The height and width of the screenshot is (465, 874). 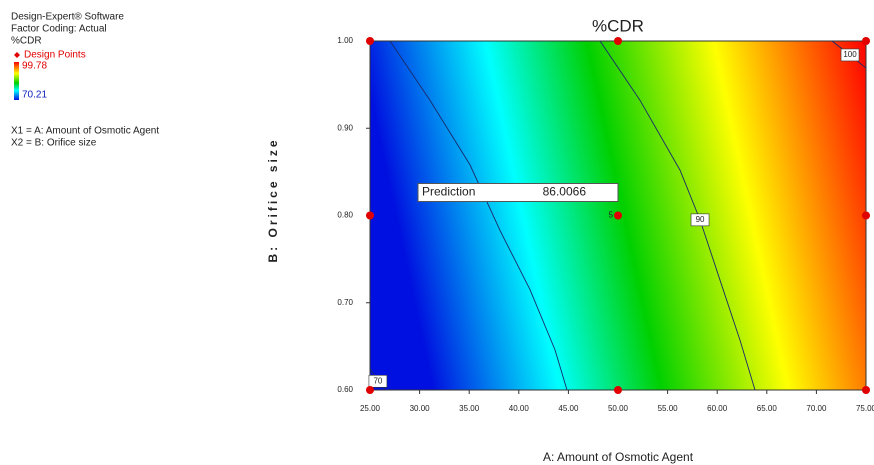 I want to click on x-tick-label: 60.00, so click(x=717, y=408).